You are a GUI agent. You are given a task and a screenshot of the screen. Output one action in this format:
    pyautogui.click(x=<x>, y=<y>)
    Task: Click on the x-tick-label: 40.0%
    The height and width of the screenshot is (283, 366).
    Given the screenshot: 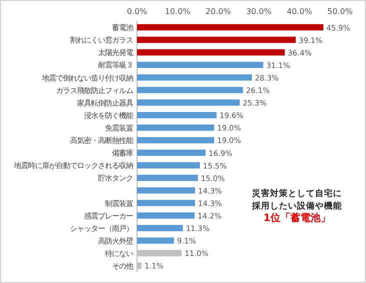 What is the action you would take?
    pyautogui.click(x=299, y=11)
    